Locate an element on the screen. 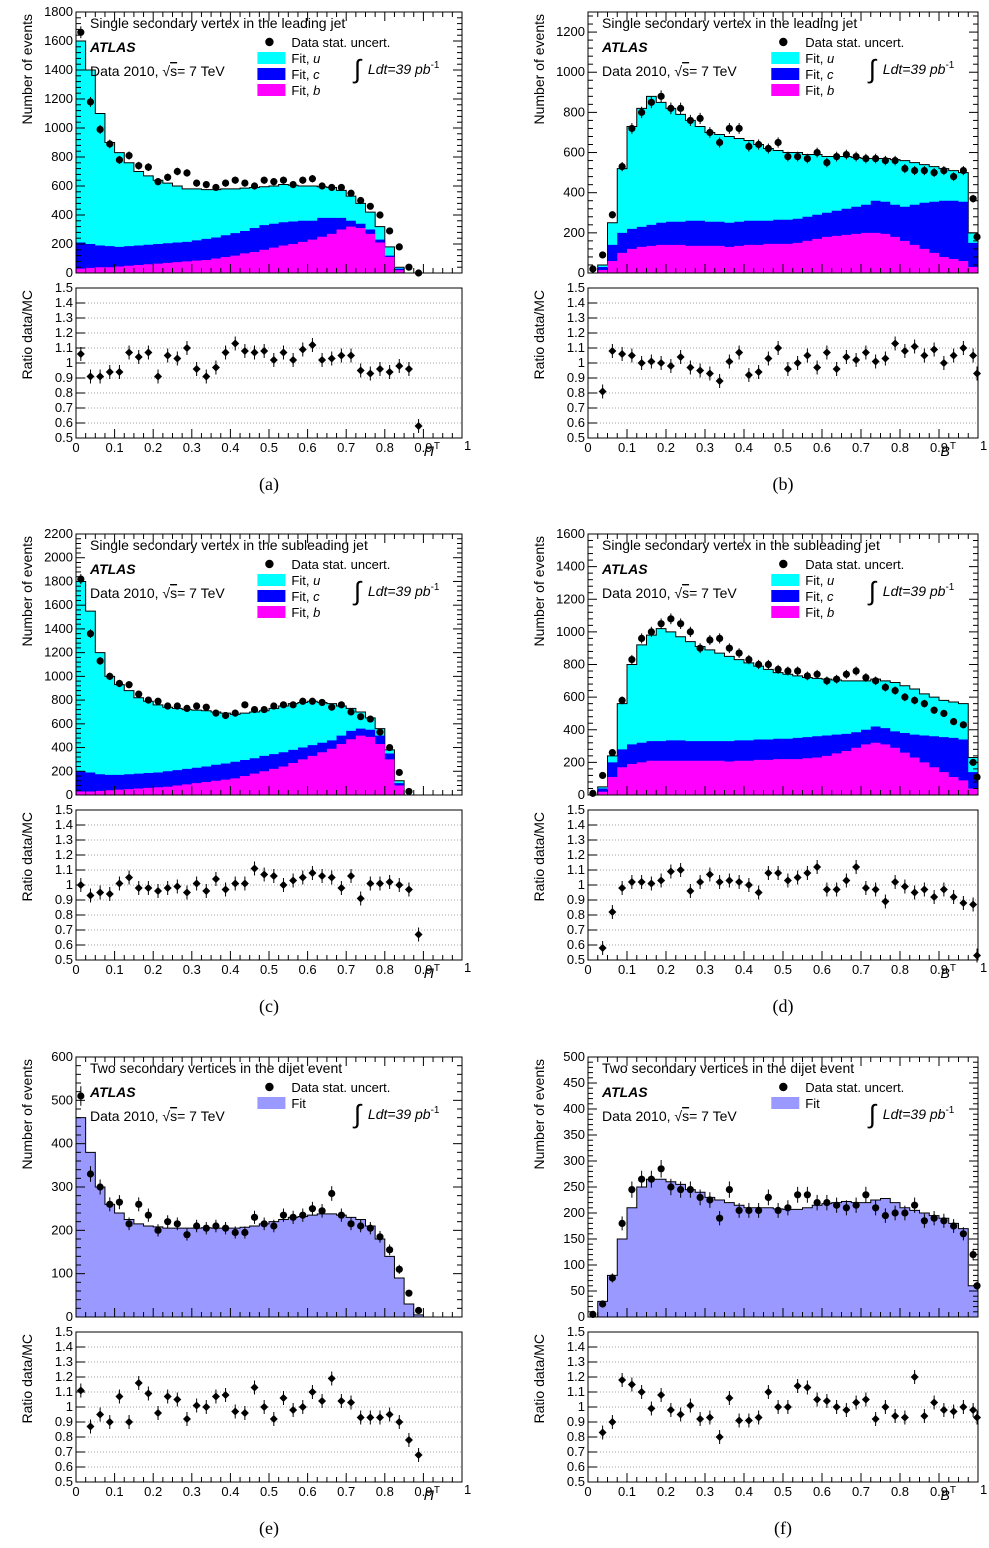 Image resolution: width=989 pixels, height=1548 pixels. legend-label-u: Fit, u is located at coordinates (305, 58).